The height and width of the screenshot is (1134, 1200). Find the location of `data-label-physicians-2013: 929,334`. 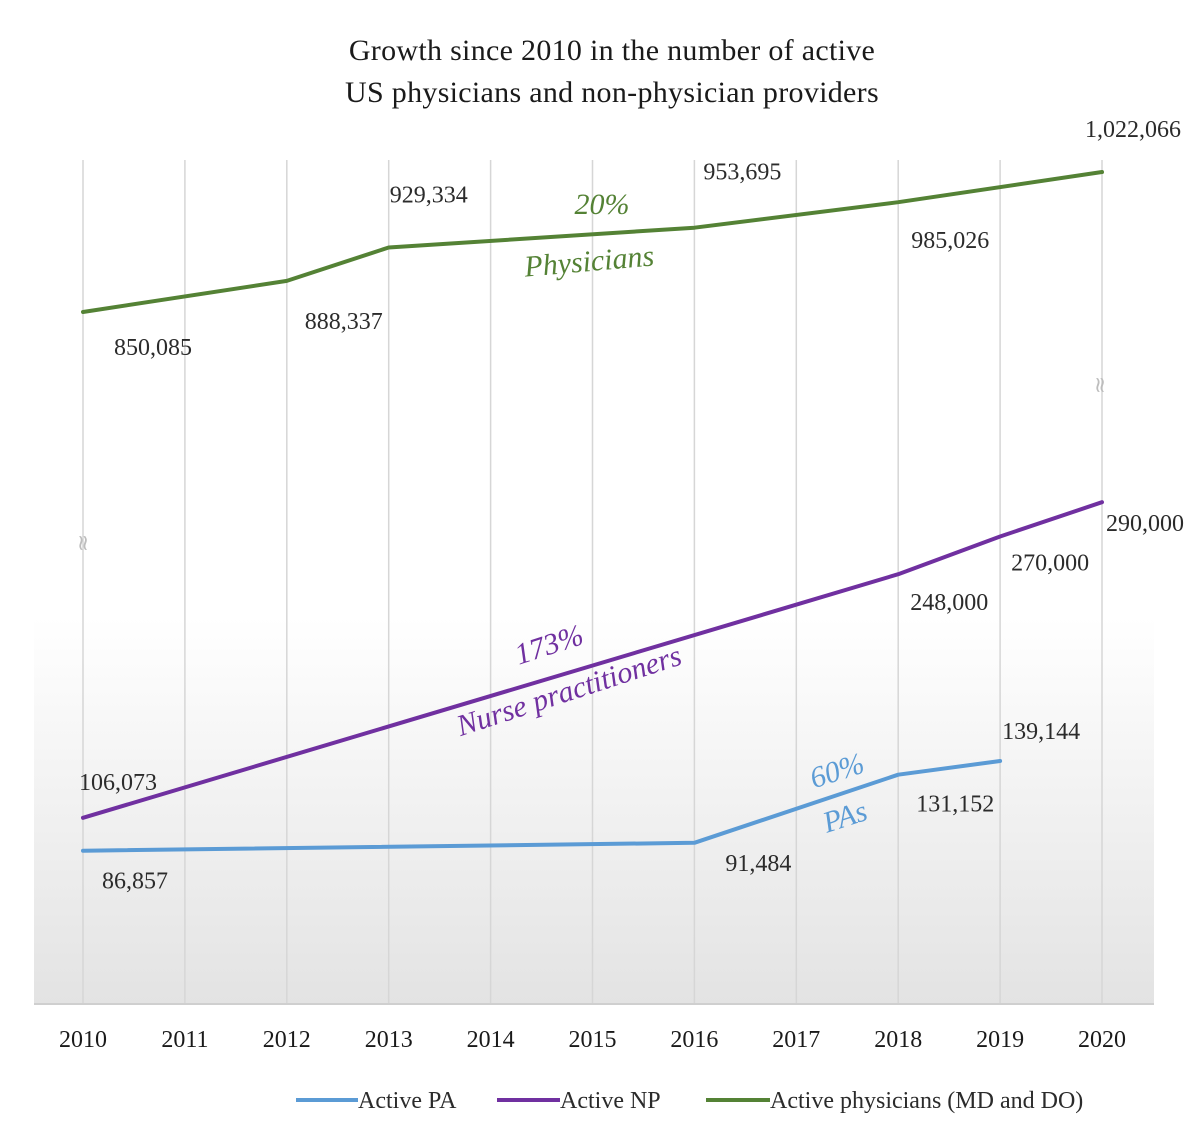

data-label-physicians-2013: 929,334 is located at coordinates (429, 195).